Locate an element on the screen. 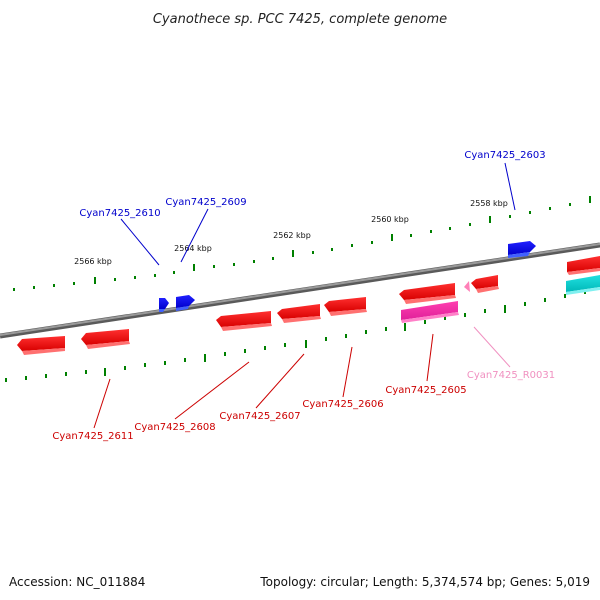 This screenshot has width=600, height=600. gene-label: Cyan7425_2608 is located at coordinates (174, 427).